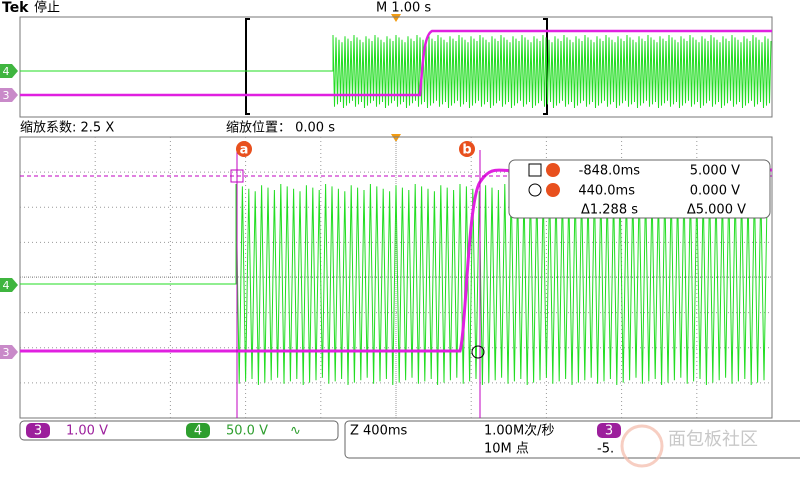 The height and width of the screenshot is (480, 800). Describe the element at coordinates (47, 8) in the screenshot. I see `status: 停止` at that location.